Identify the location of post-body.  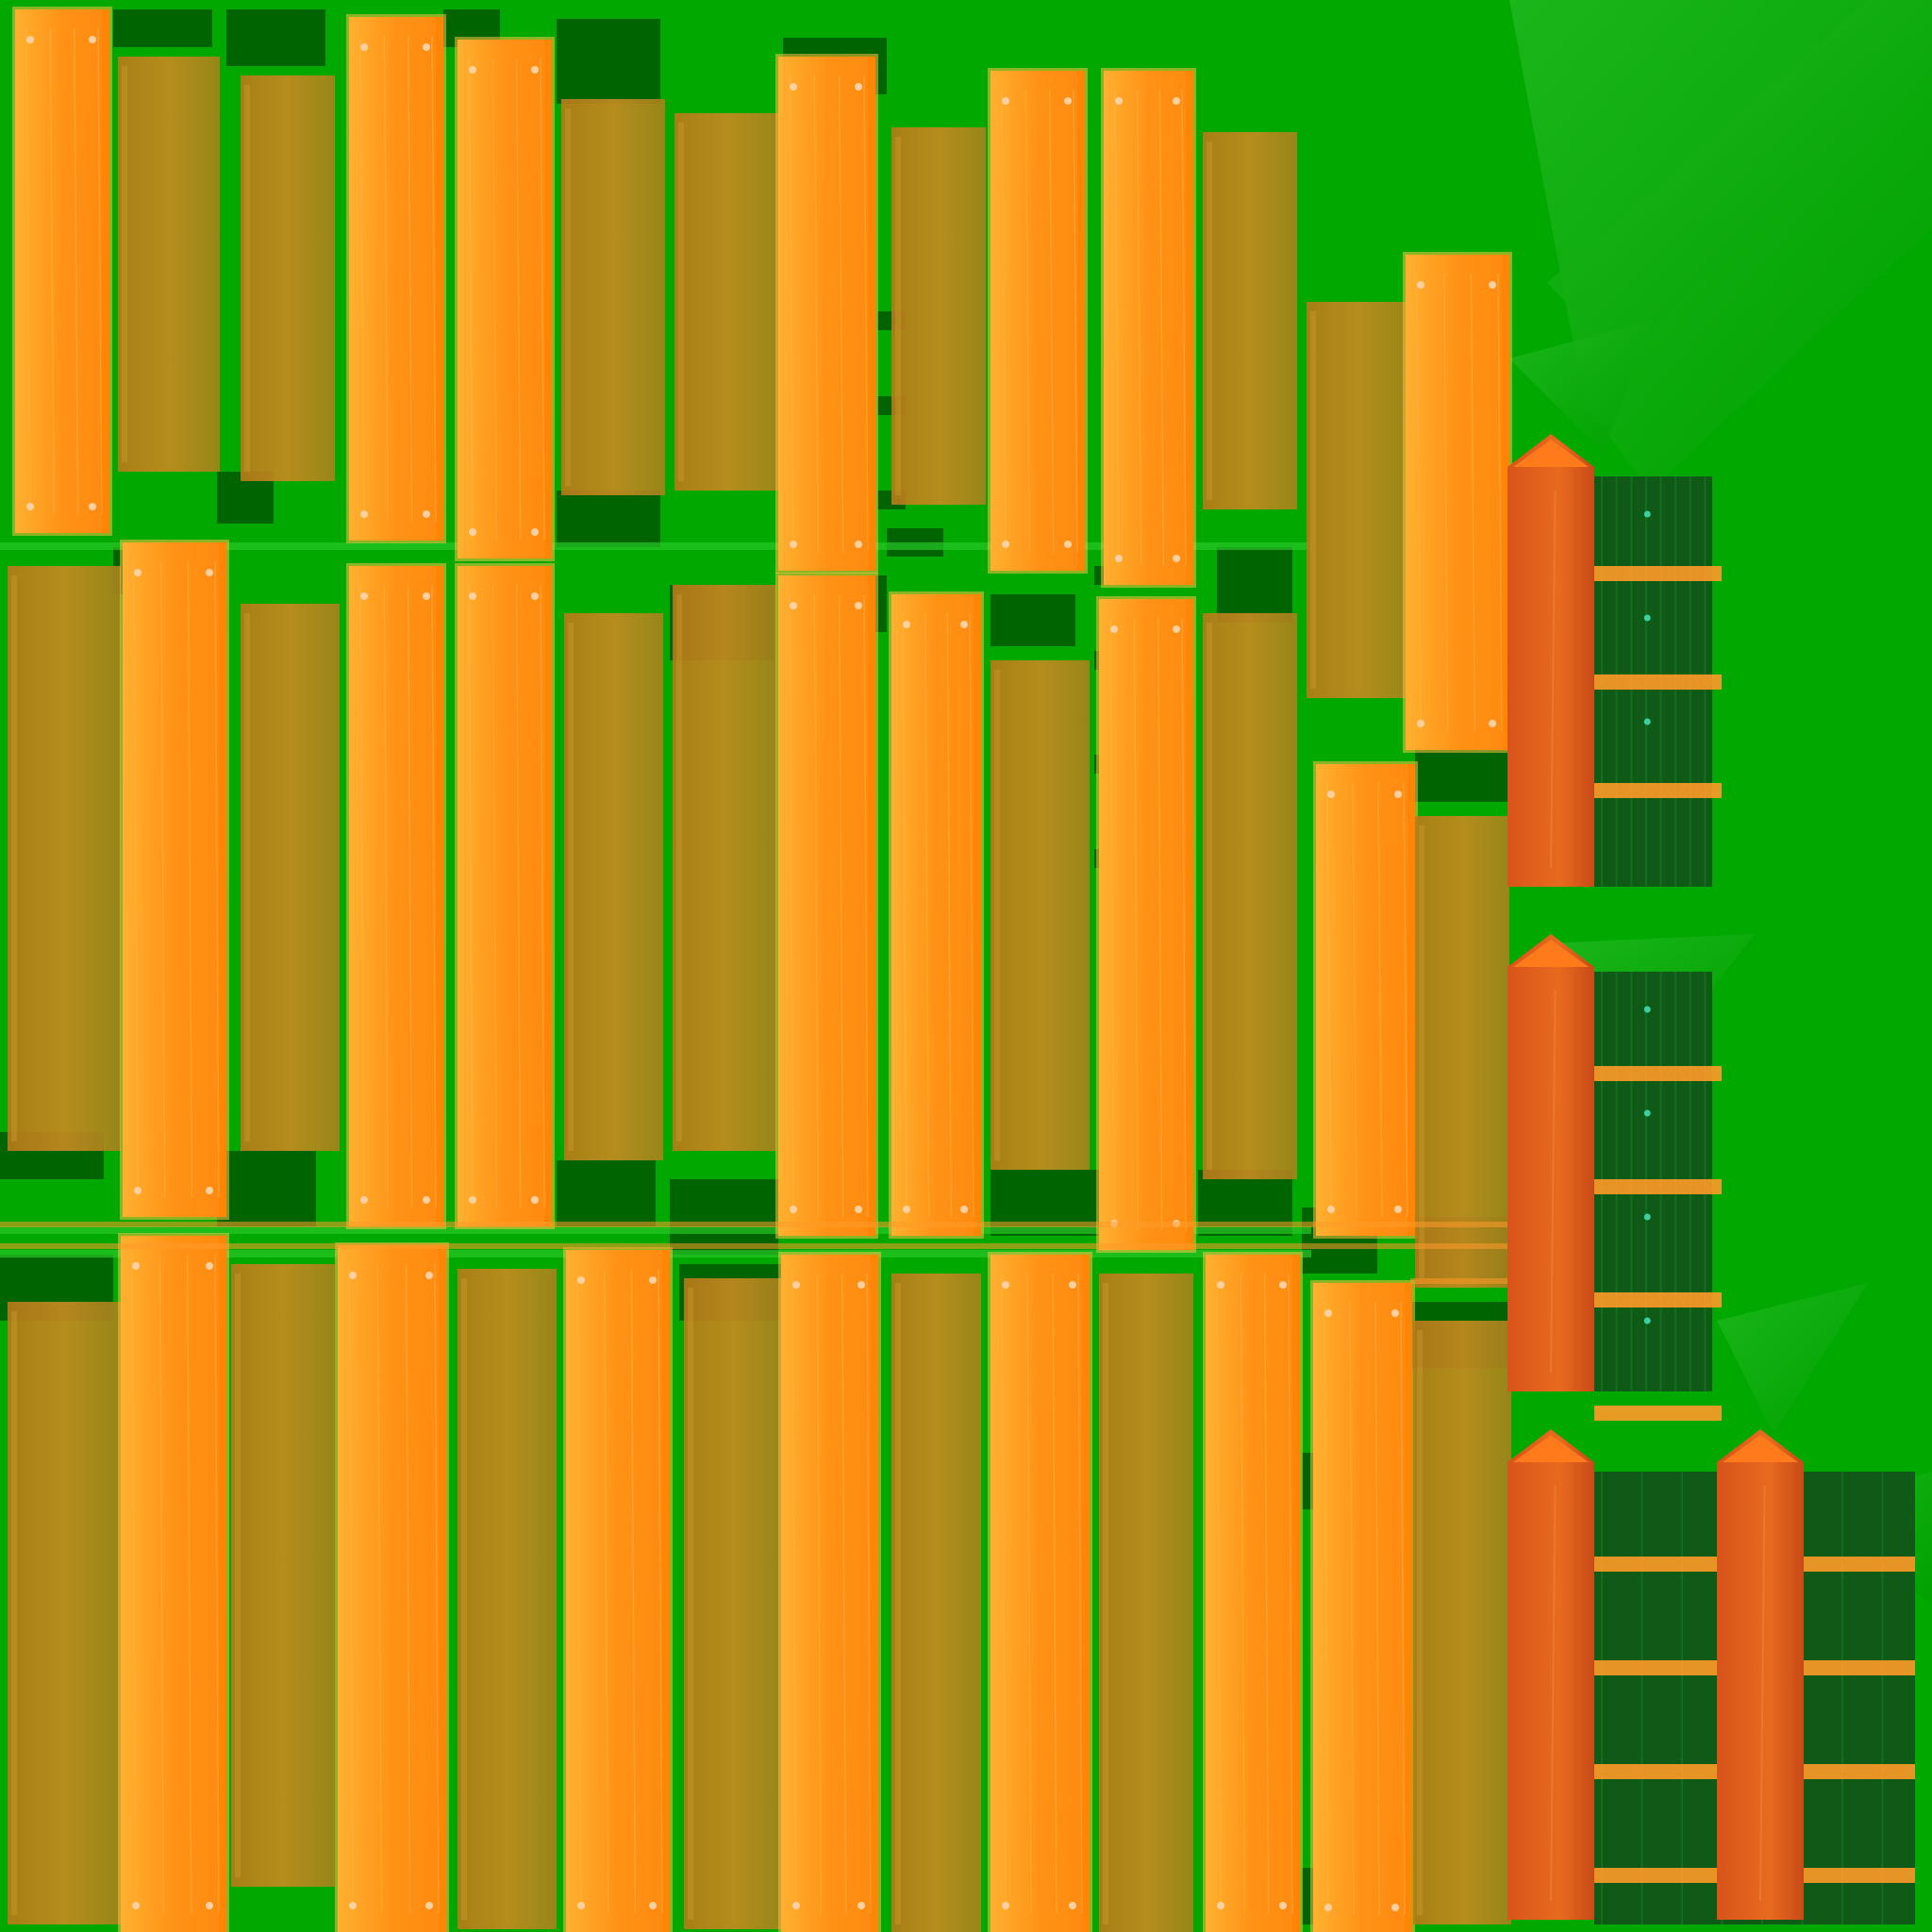
(1550, 1162).